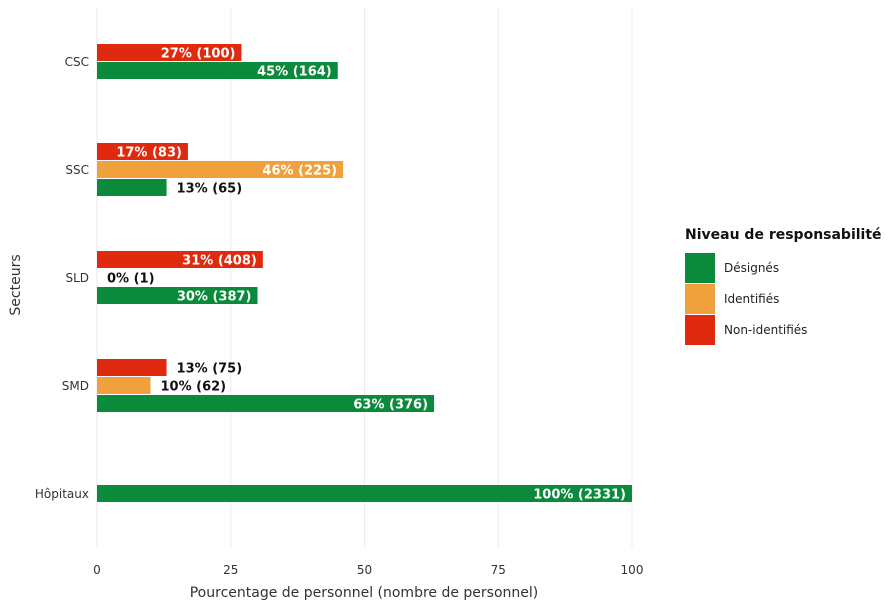 This screenshot has height=606, width=889. I want to click on bar-data-label: 10% (62), so click(194, 387).